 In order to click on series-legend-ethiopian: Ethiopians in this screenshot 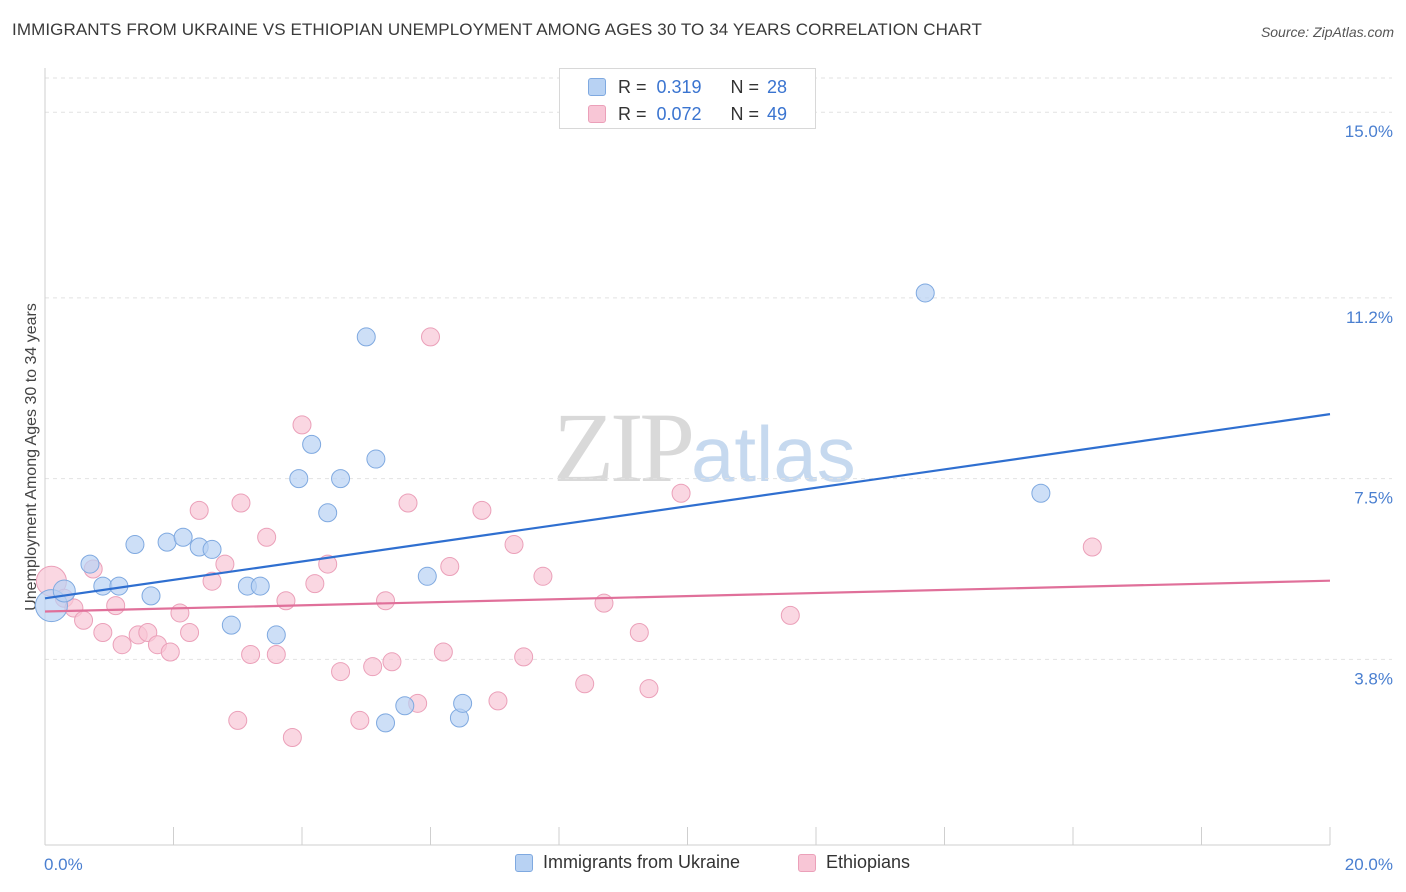, I will do `click(854, 862)`.